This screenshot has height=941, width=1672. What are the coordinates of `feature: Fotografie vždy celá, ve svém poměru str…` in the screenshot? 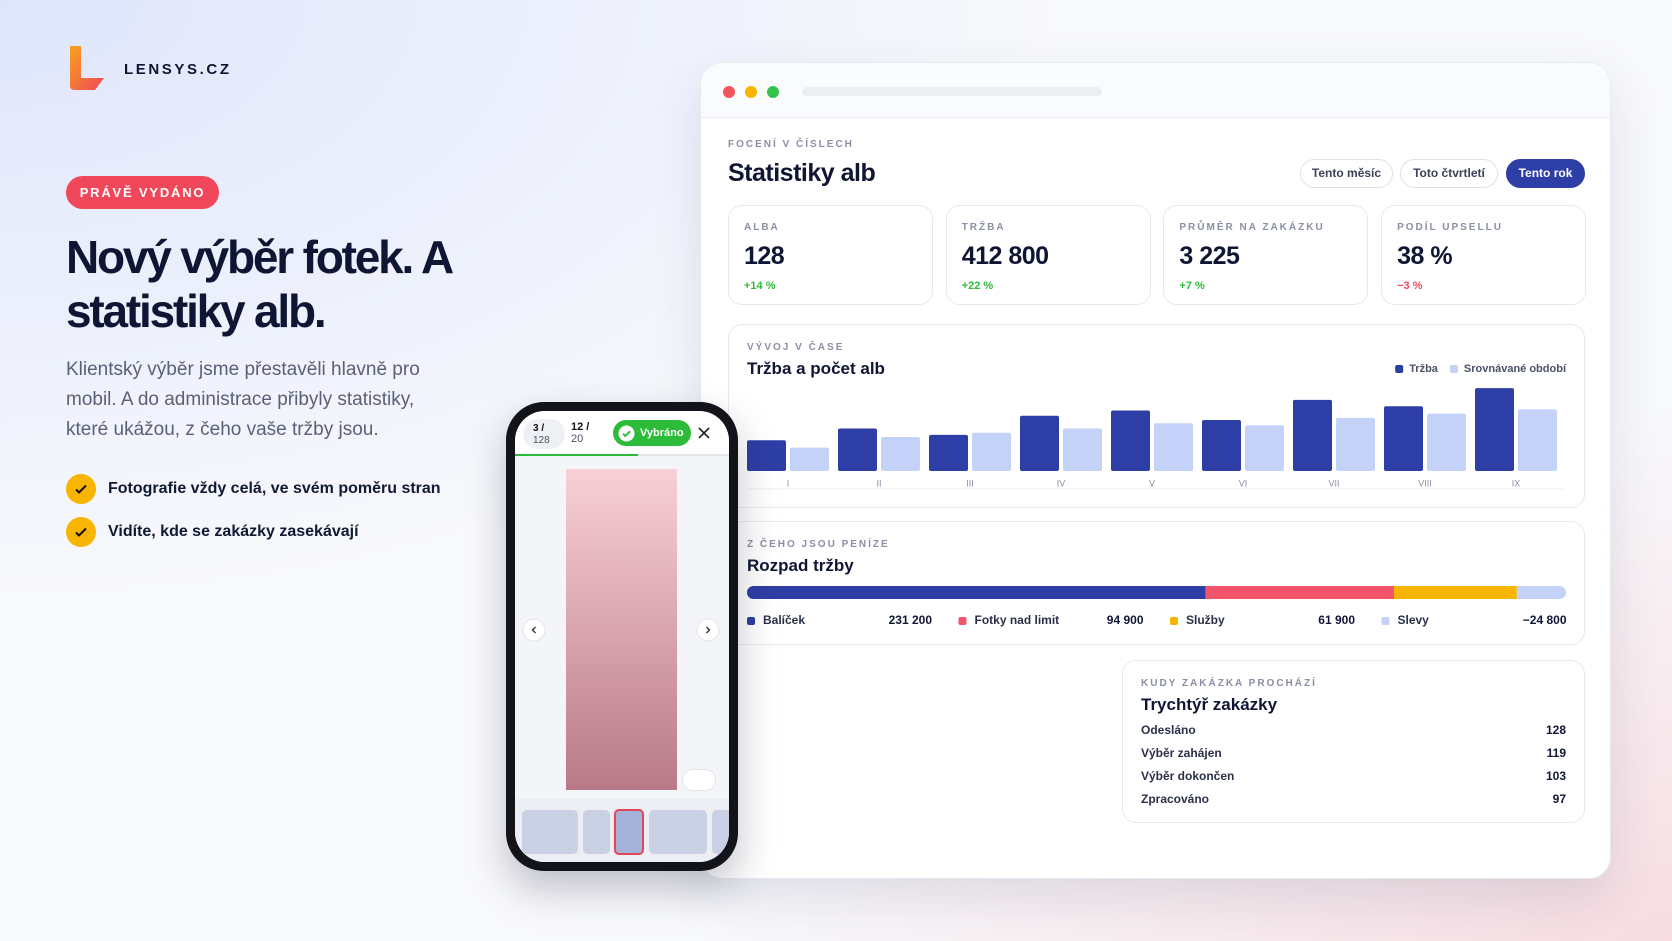 It's located at (253, 489).